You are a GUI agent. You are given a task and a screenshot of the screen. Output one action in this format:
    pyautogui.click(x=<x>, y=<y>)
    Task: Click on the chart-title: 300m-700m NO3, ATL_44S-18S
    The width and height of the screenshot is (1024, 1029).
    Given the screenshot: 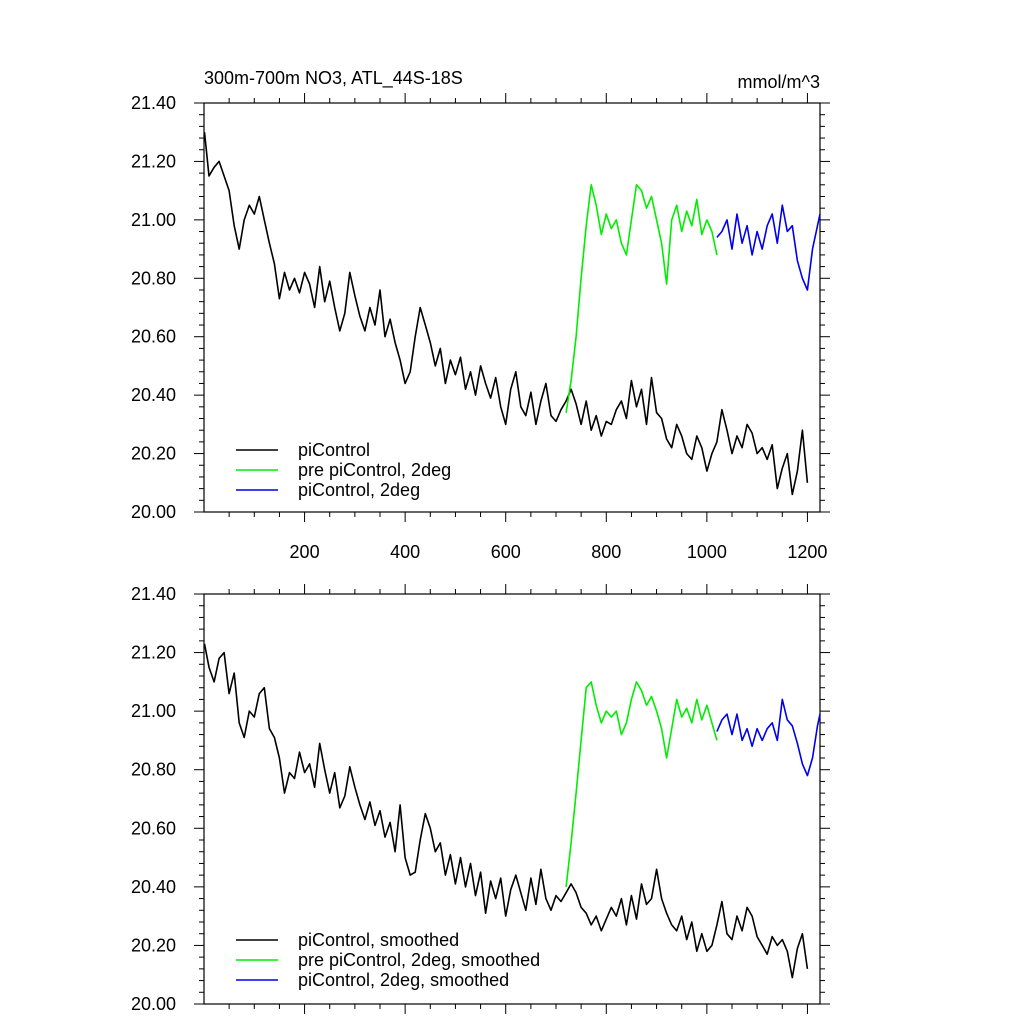 What is the action you would take?
    pyautogui.click(x=333, y=78)
    